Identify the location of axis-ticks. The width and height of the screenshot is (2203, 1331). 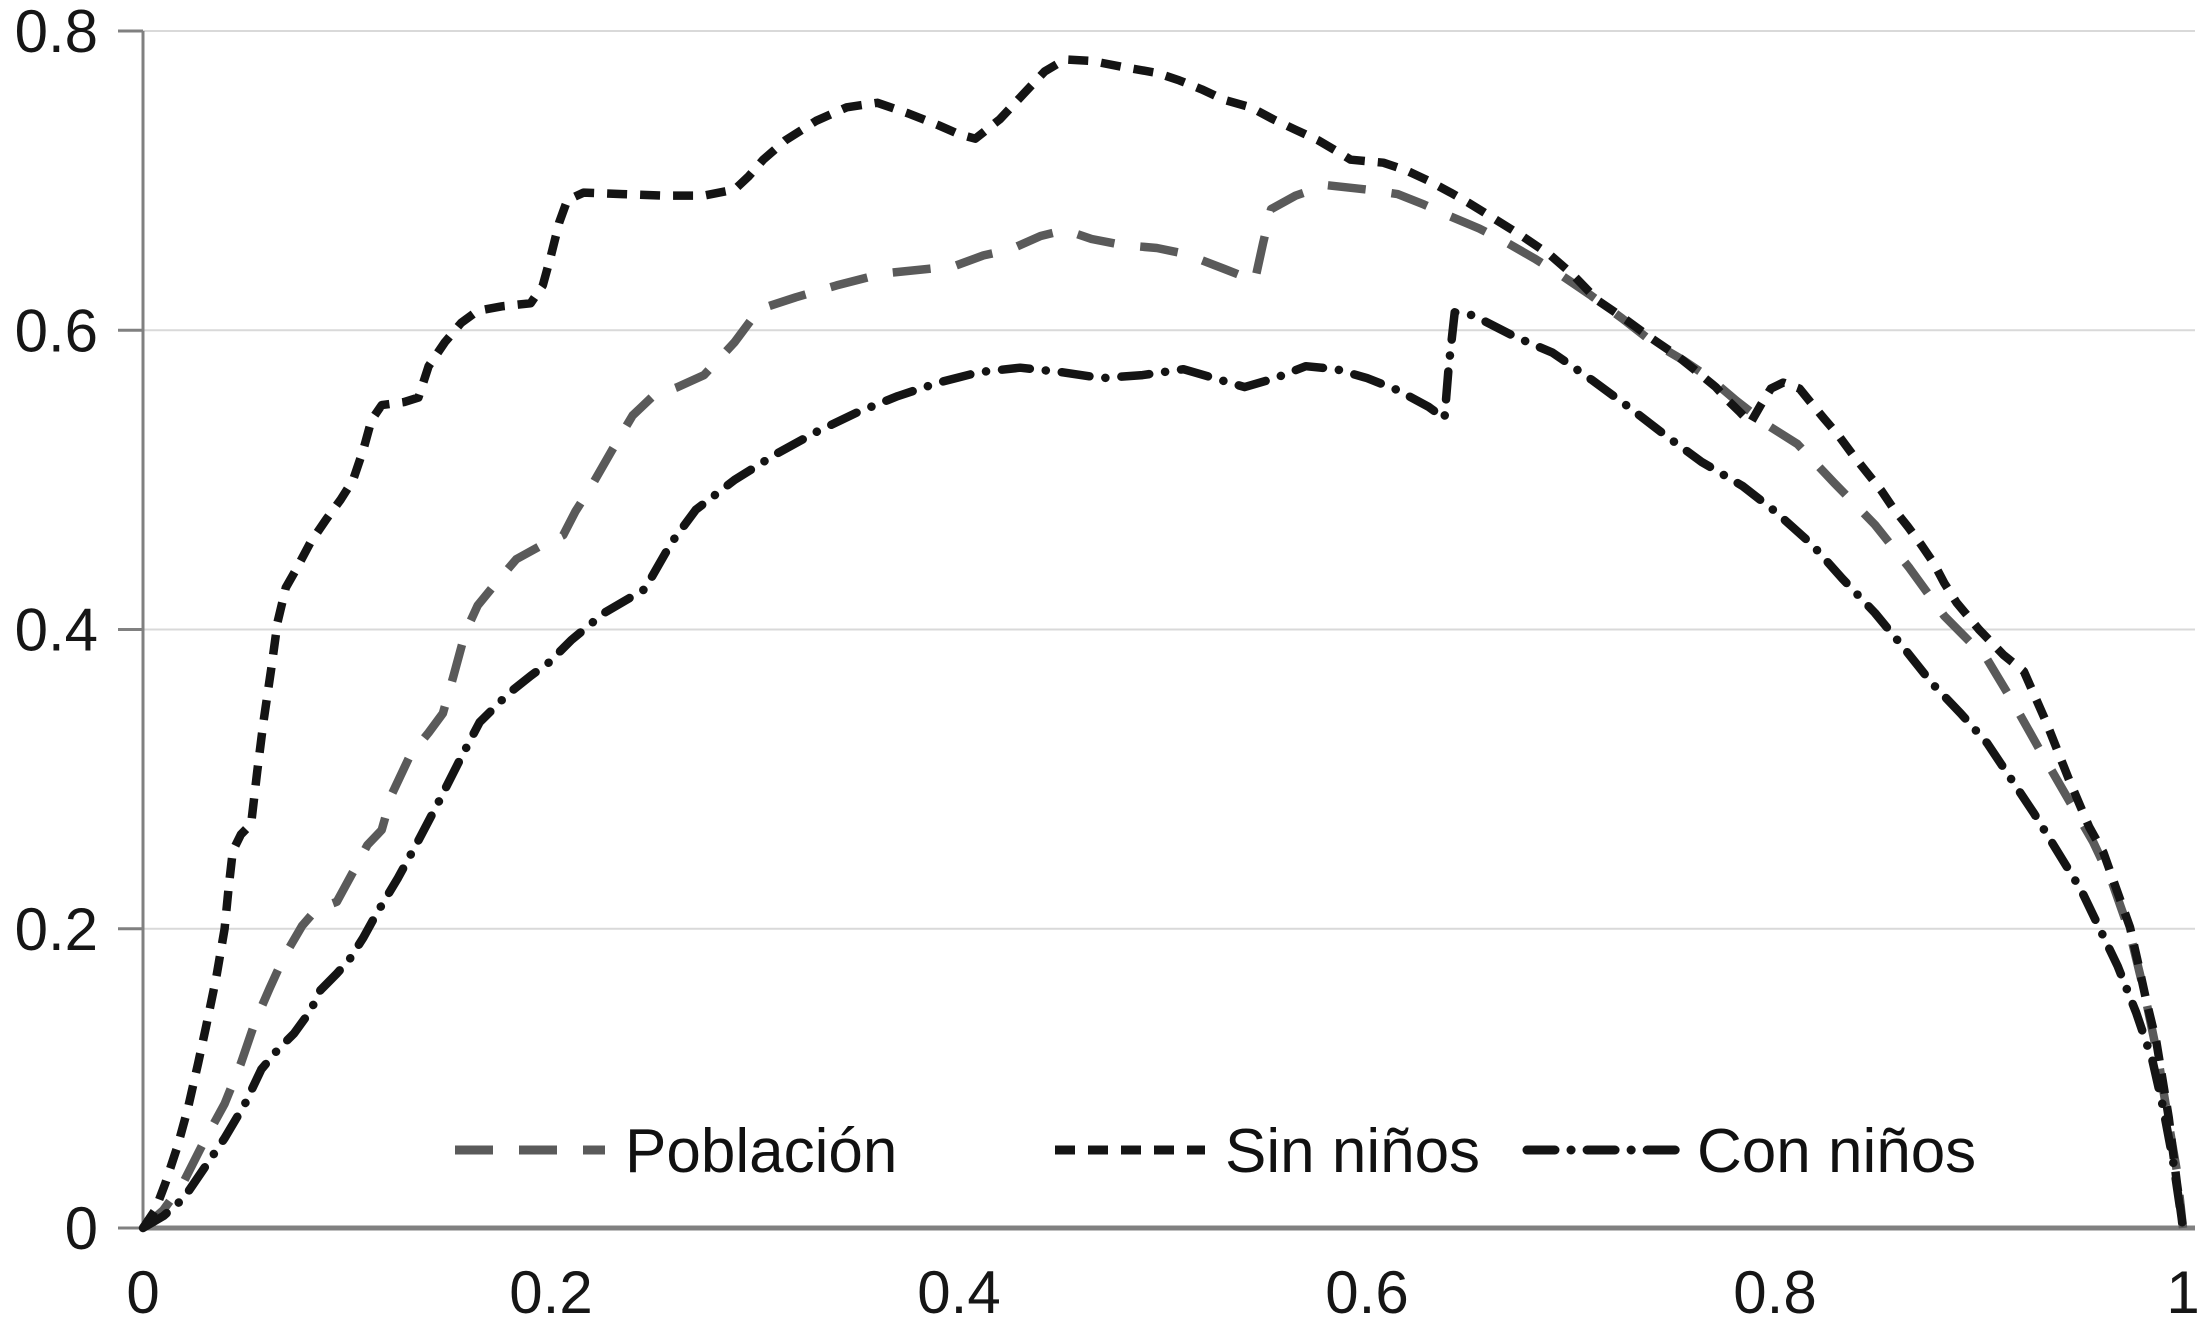
(130, 629).